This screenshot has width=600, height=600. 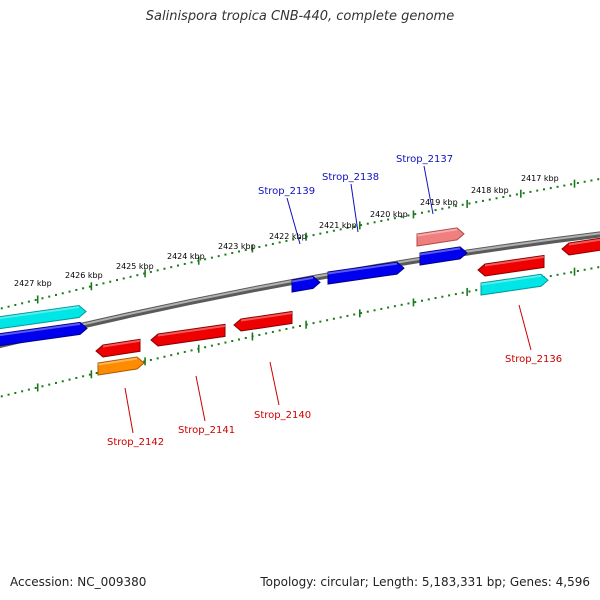 What do you see at coordinates (118, 348) in the screenshot?
I see `gene-cds-red-small` at bounding box center [118, 348].